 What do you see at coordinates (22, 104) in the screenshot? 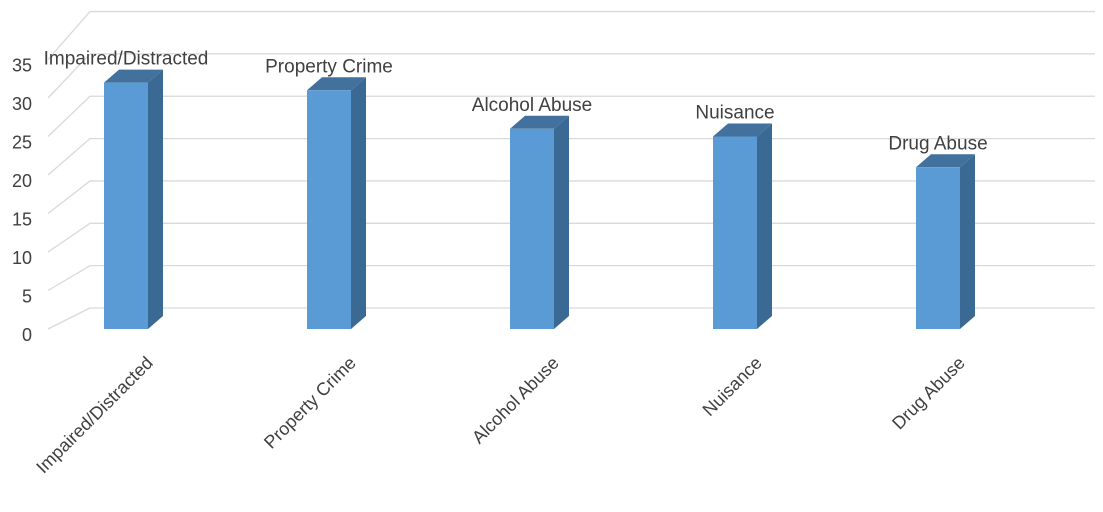
I see `y-tick-label: 30` at bounding box center [22, 104].